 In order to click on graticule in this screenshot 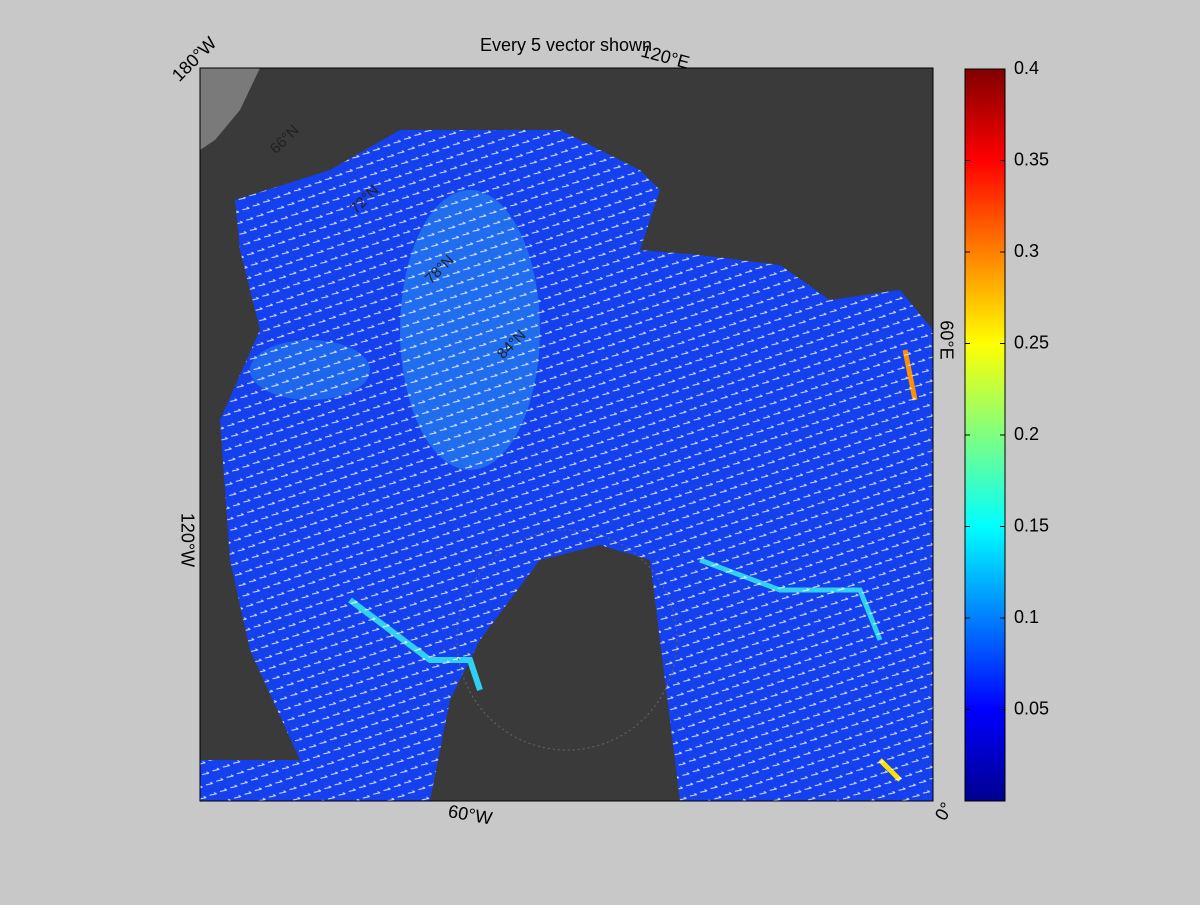, I will do `click(567, 640)`.